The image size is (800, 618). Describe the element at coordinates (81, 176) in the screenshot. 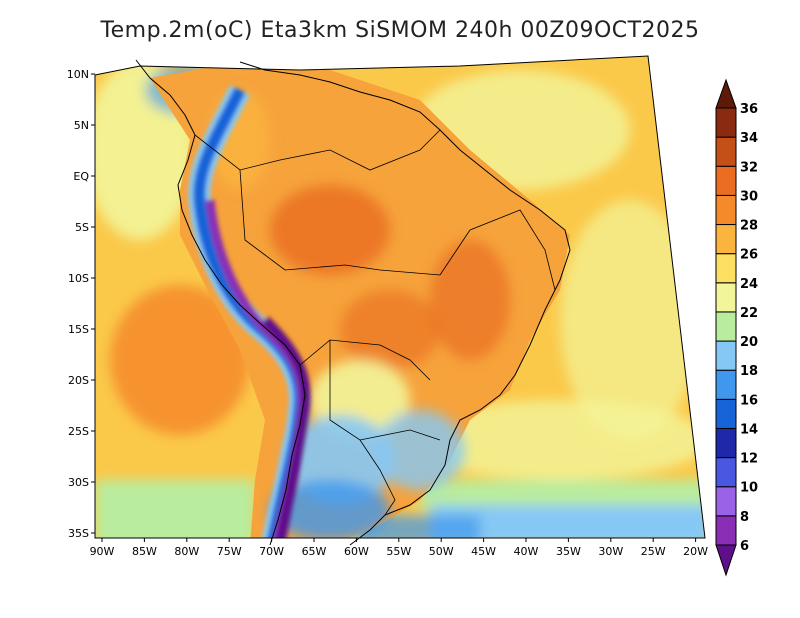

I see `lat-tick-label: EQ` at that location.